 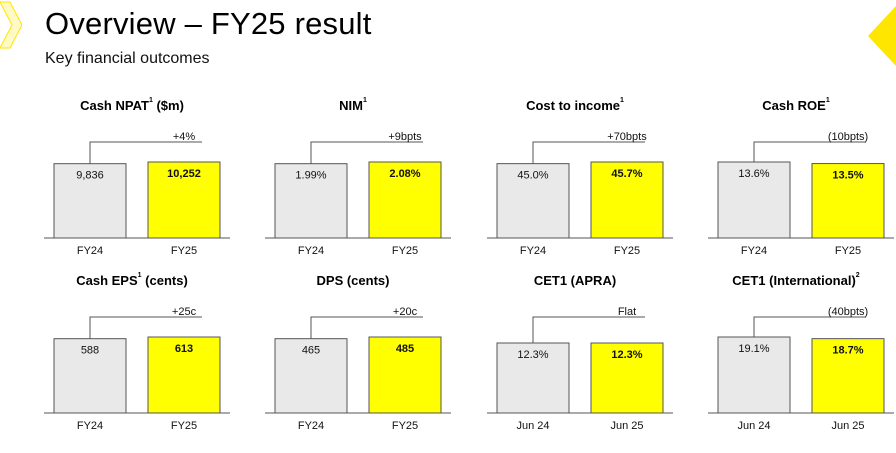 I want to click on bar-value-label: 588, so click(x=90, y=351).